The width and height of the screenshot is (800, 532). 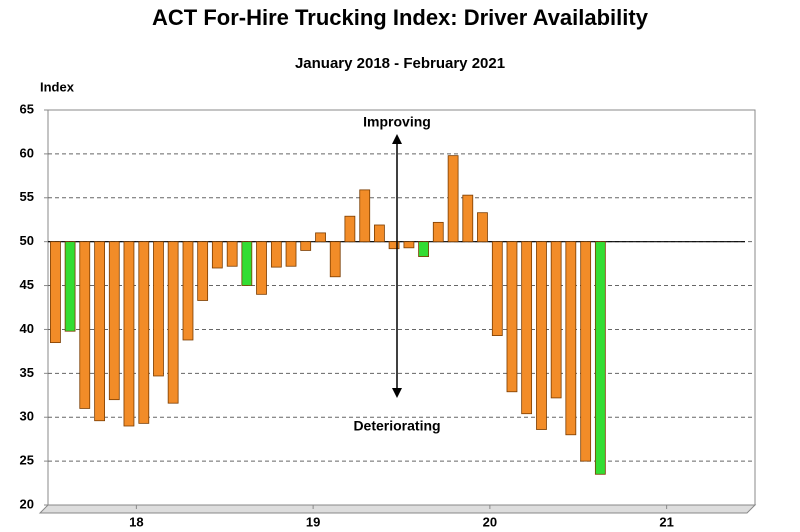 I want to click on arrow-head-down, so click(x=397, y=393).